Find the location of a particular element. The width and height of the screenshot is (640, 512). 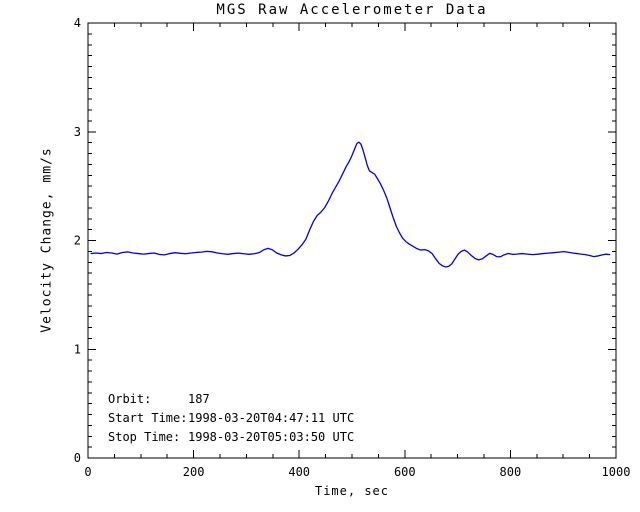

stop-time-annotation: Stop Time: 1998-03-20T05:03:50 UTC is located at coordinates (231, 437).